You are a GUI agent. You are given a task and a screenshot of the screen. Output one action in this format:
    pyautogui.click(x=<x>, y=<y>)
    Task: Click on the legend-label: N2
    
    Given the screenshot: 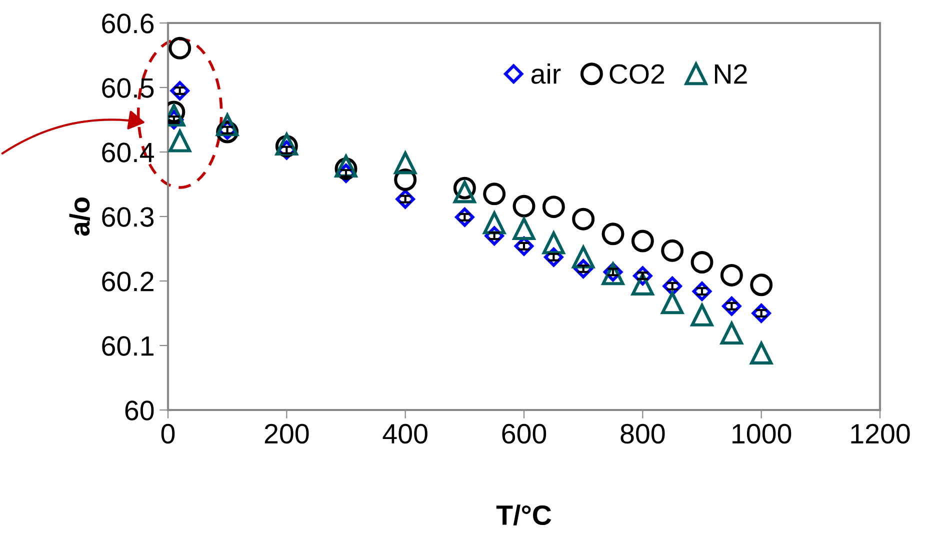 What is the action you would take?
    pyautogui.click(x=730, y=74)
    